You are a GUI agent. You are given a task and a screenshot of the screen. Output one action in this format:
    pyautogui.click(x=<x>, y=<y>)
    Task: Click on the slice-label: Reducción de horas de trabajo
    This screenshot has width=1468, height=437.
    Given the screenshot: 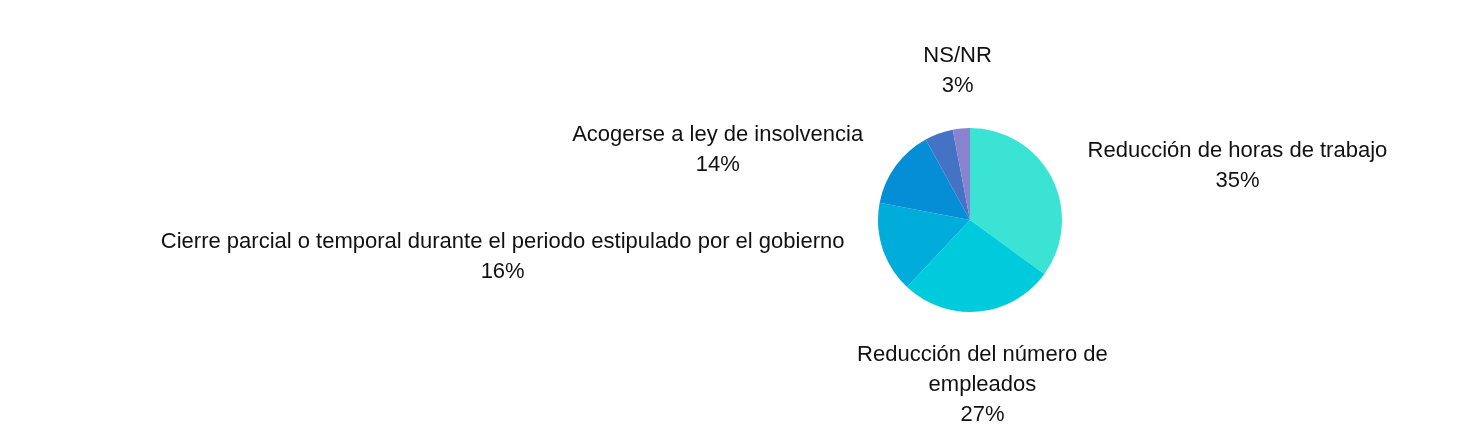 What is the action you would take?
    pyautogui.click(x=1237, y=149)
    